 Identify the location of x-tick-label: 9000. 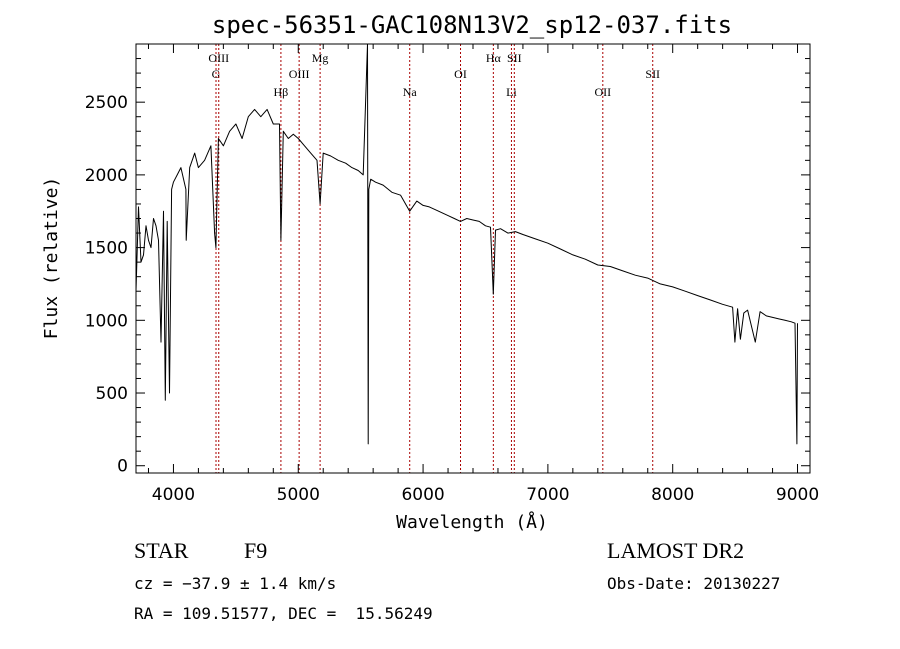
(797, 495).